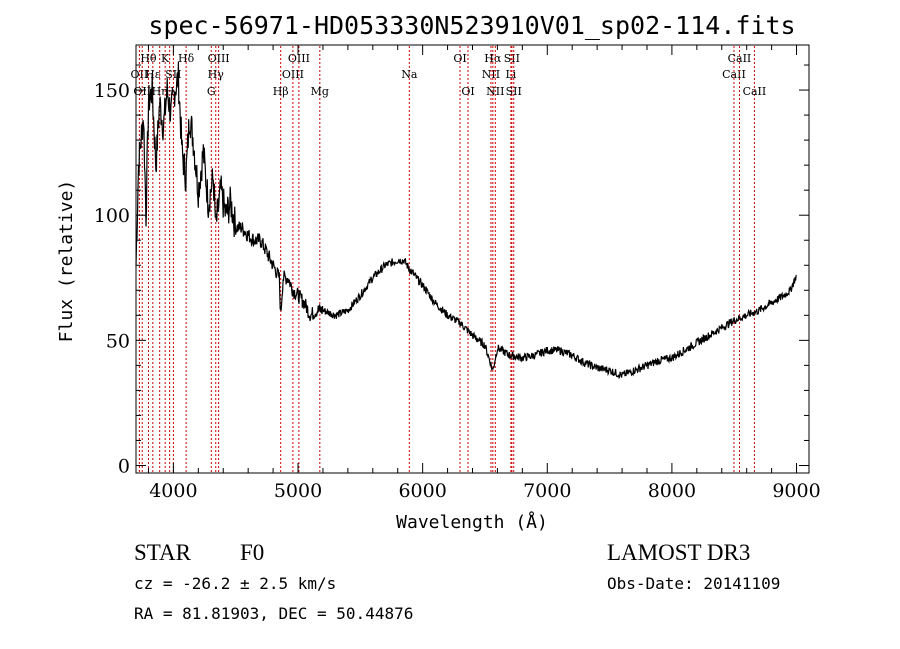  Describe the element at coordinates (66, 261) in the screenshot. I see `y-axis-title: Flux (relative)` at that location.